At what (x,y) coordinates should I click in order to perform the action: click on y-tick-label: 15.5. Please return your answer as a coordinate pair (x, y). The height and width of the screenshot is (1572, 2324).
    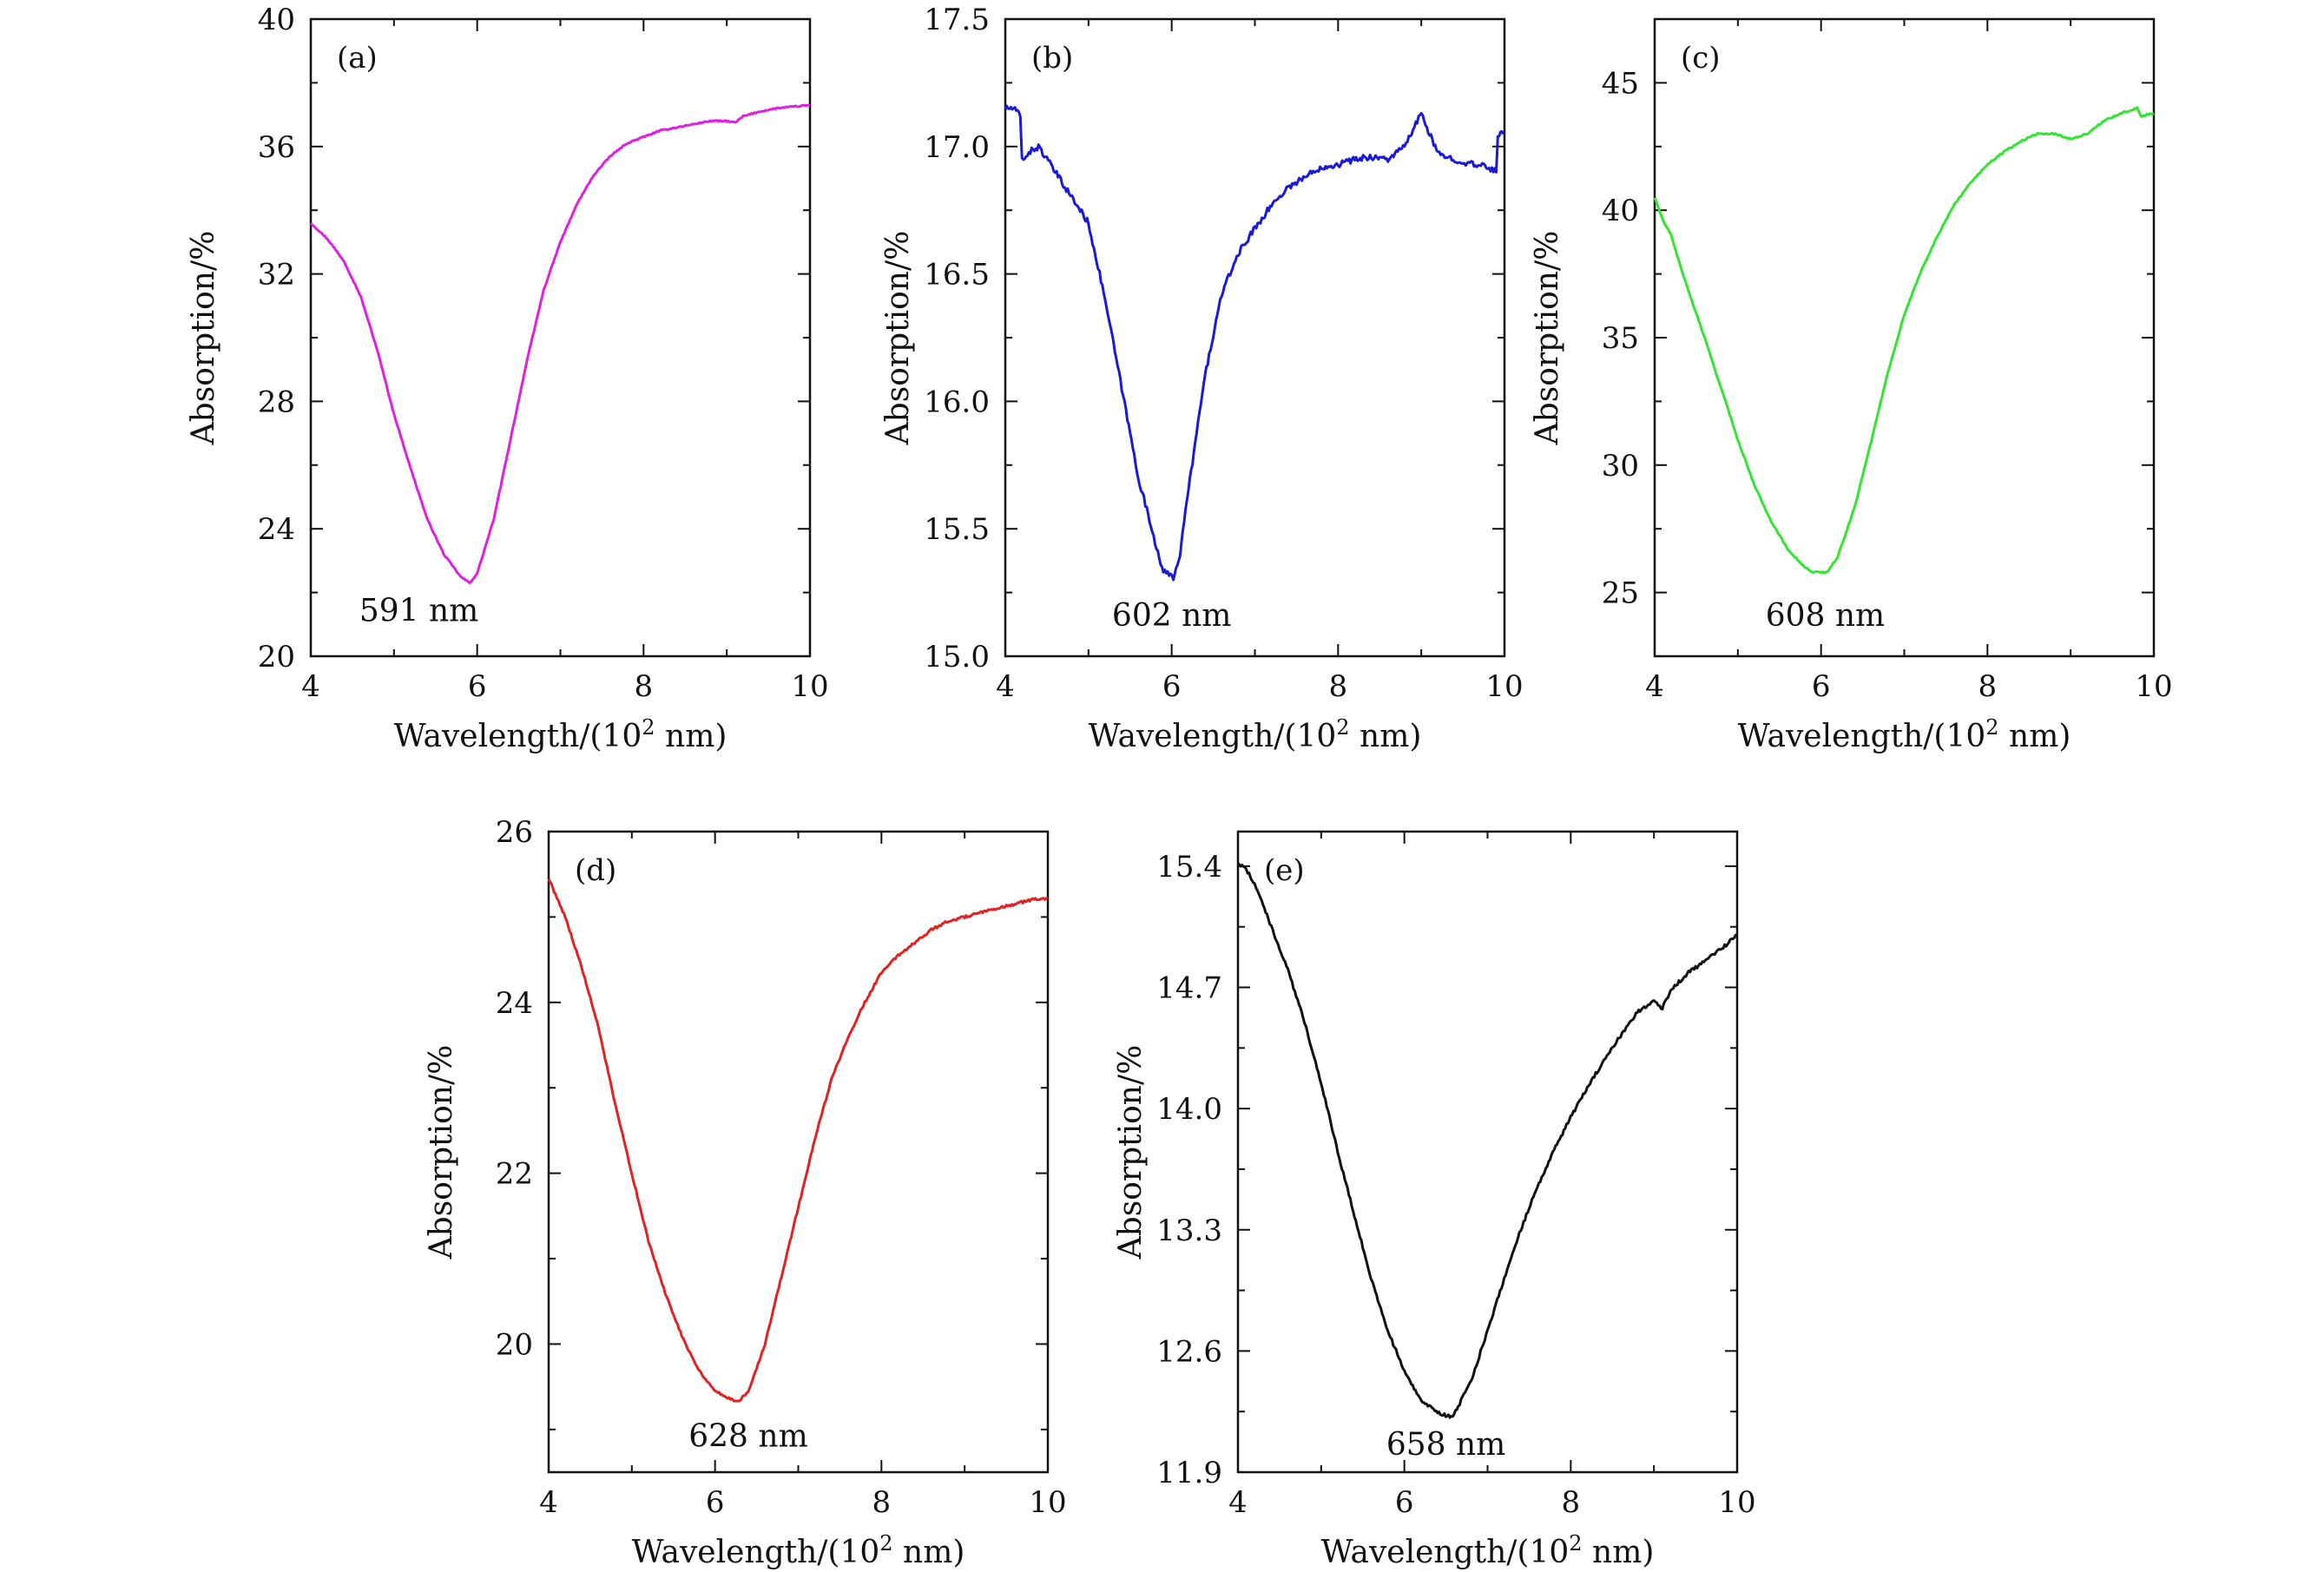
    Looking at the image, I should click on (957, 529).